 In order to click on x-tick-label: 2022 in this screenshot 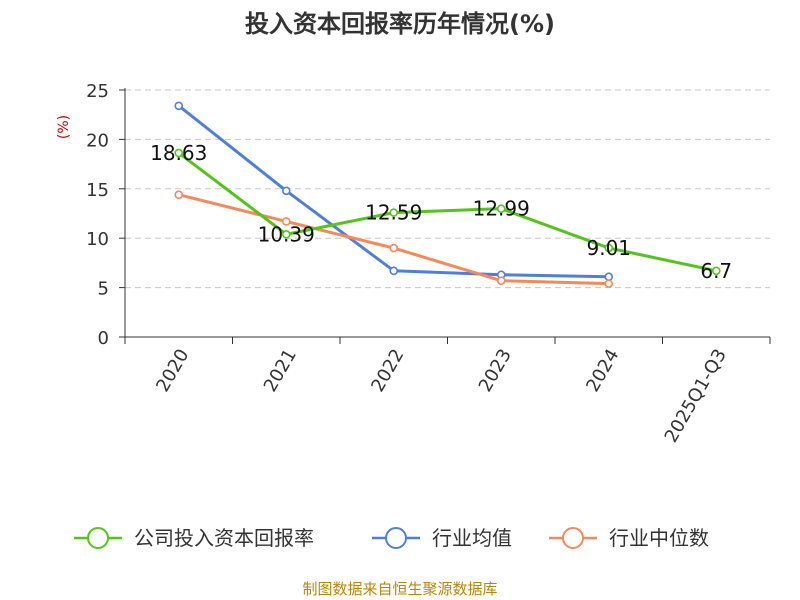, I will do `click(387, 371)`.